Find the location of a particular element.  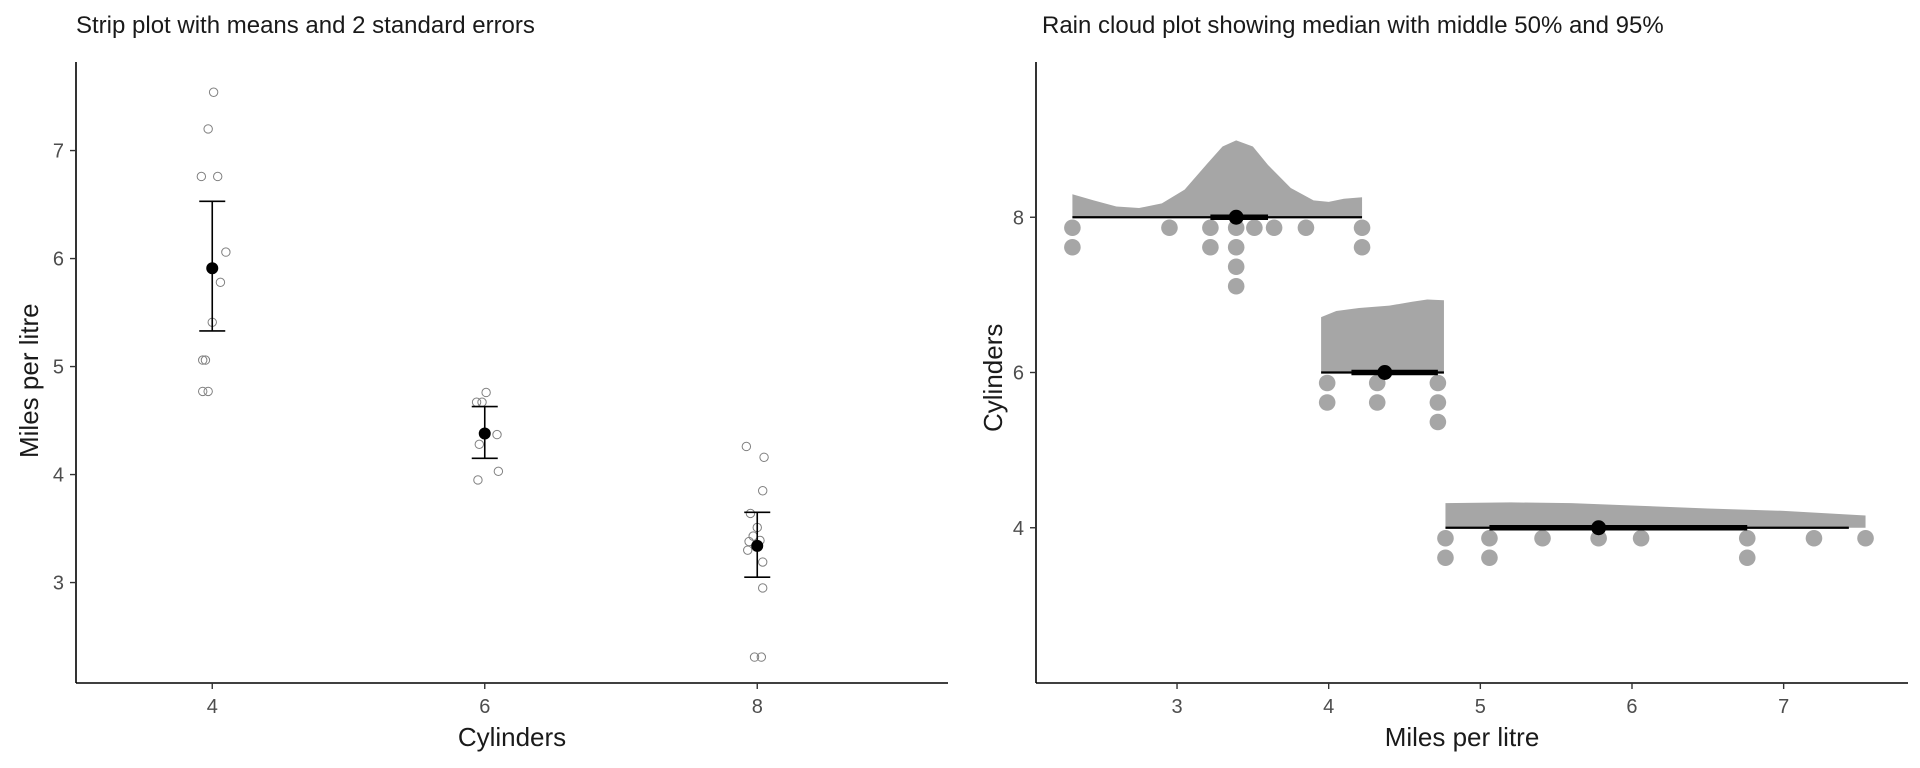

x-tick-label: 7 is located at coordinates (1783, 707).